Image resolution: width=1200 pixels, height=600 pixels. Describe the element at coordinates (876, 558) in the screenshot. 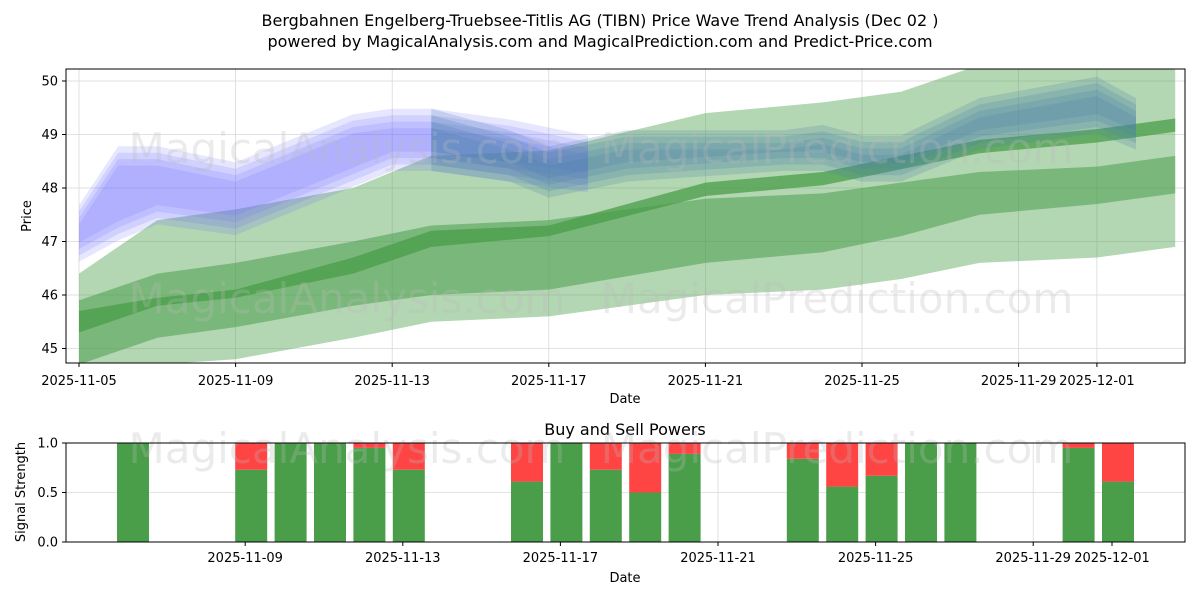

I see `power-x-tick-label: 2025-11-25` at that location.